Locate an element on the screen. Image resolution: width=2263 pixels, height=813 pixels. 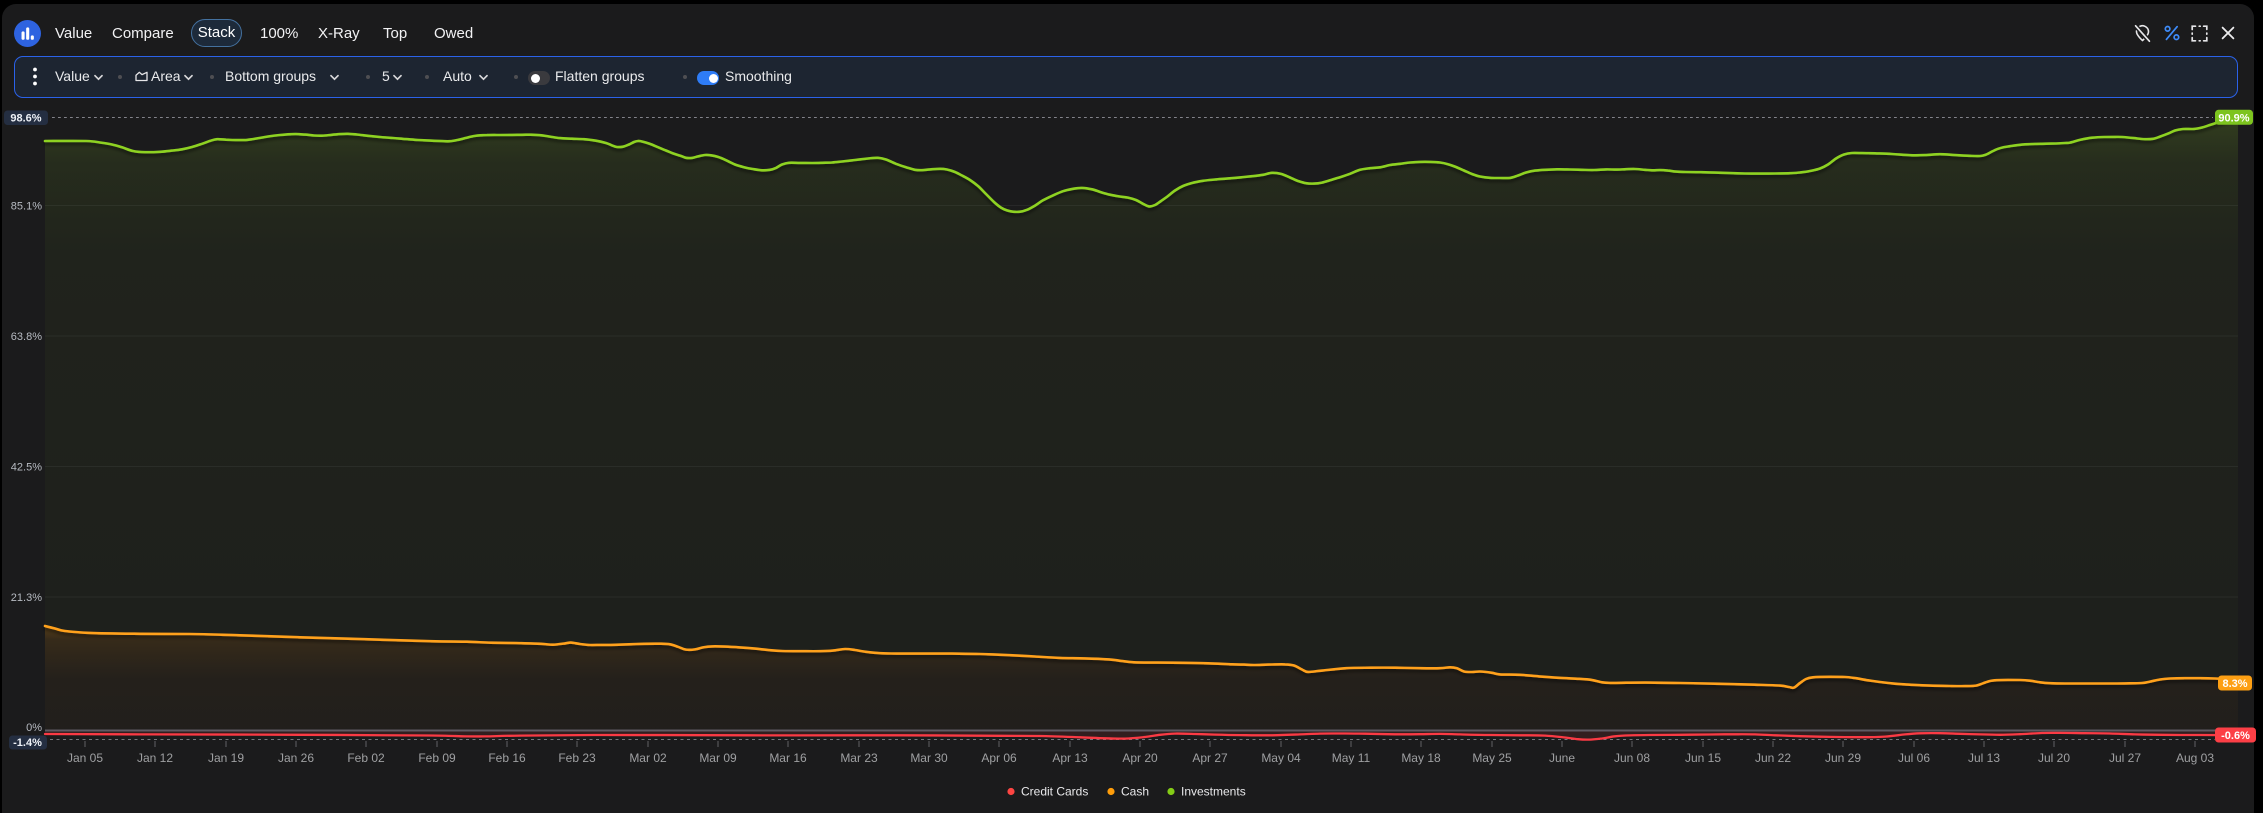
svg-text: Jun 22 is located at coordinates (1773, 758).